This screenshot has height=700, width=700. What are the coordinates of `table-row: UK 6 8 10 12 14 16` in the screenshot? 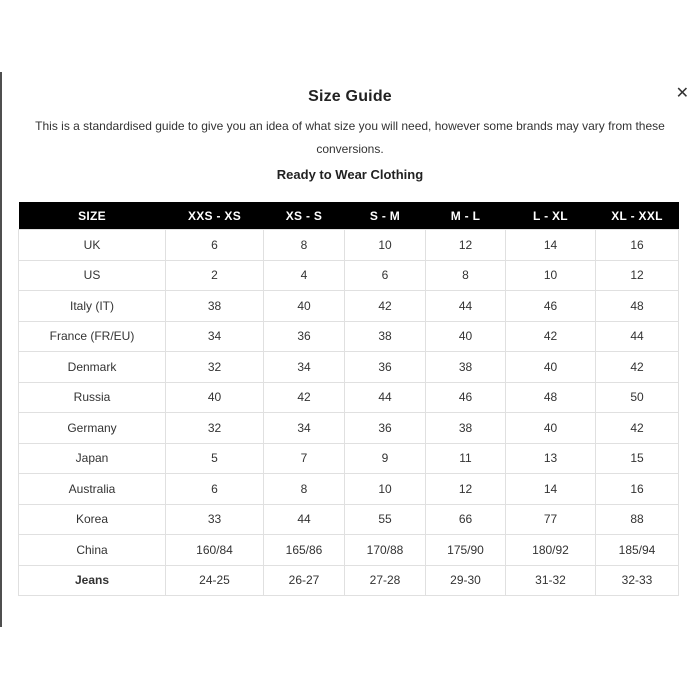 It's located at (348, 245).